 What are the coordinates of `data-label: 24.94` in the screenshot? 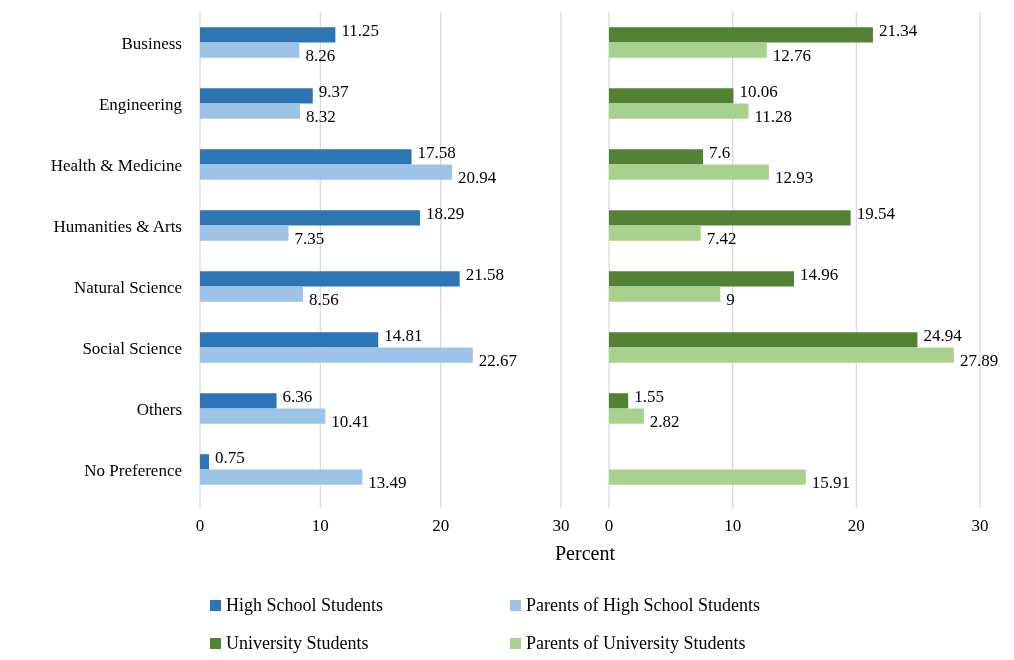 It's located at (943, 335).